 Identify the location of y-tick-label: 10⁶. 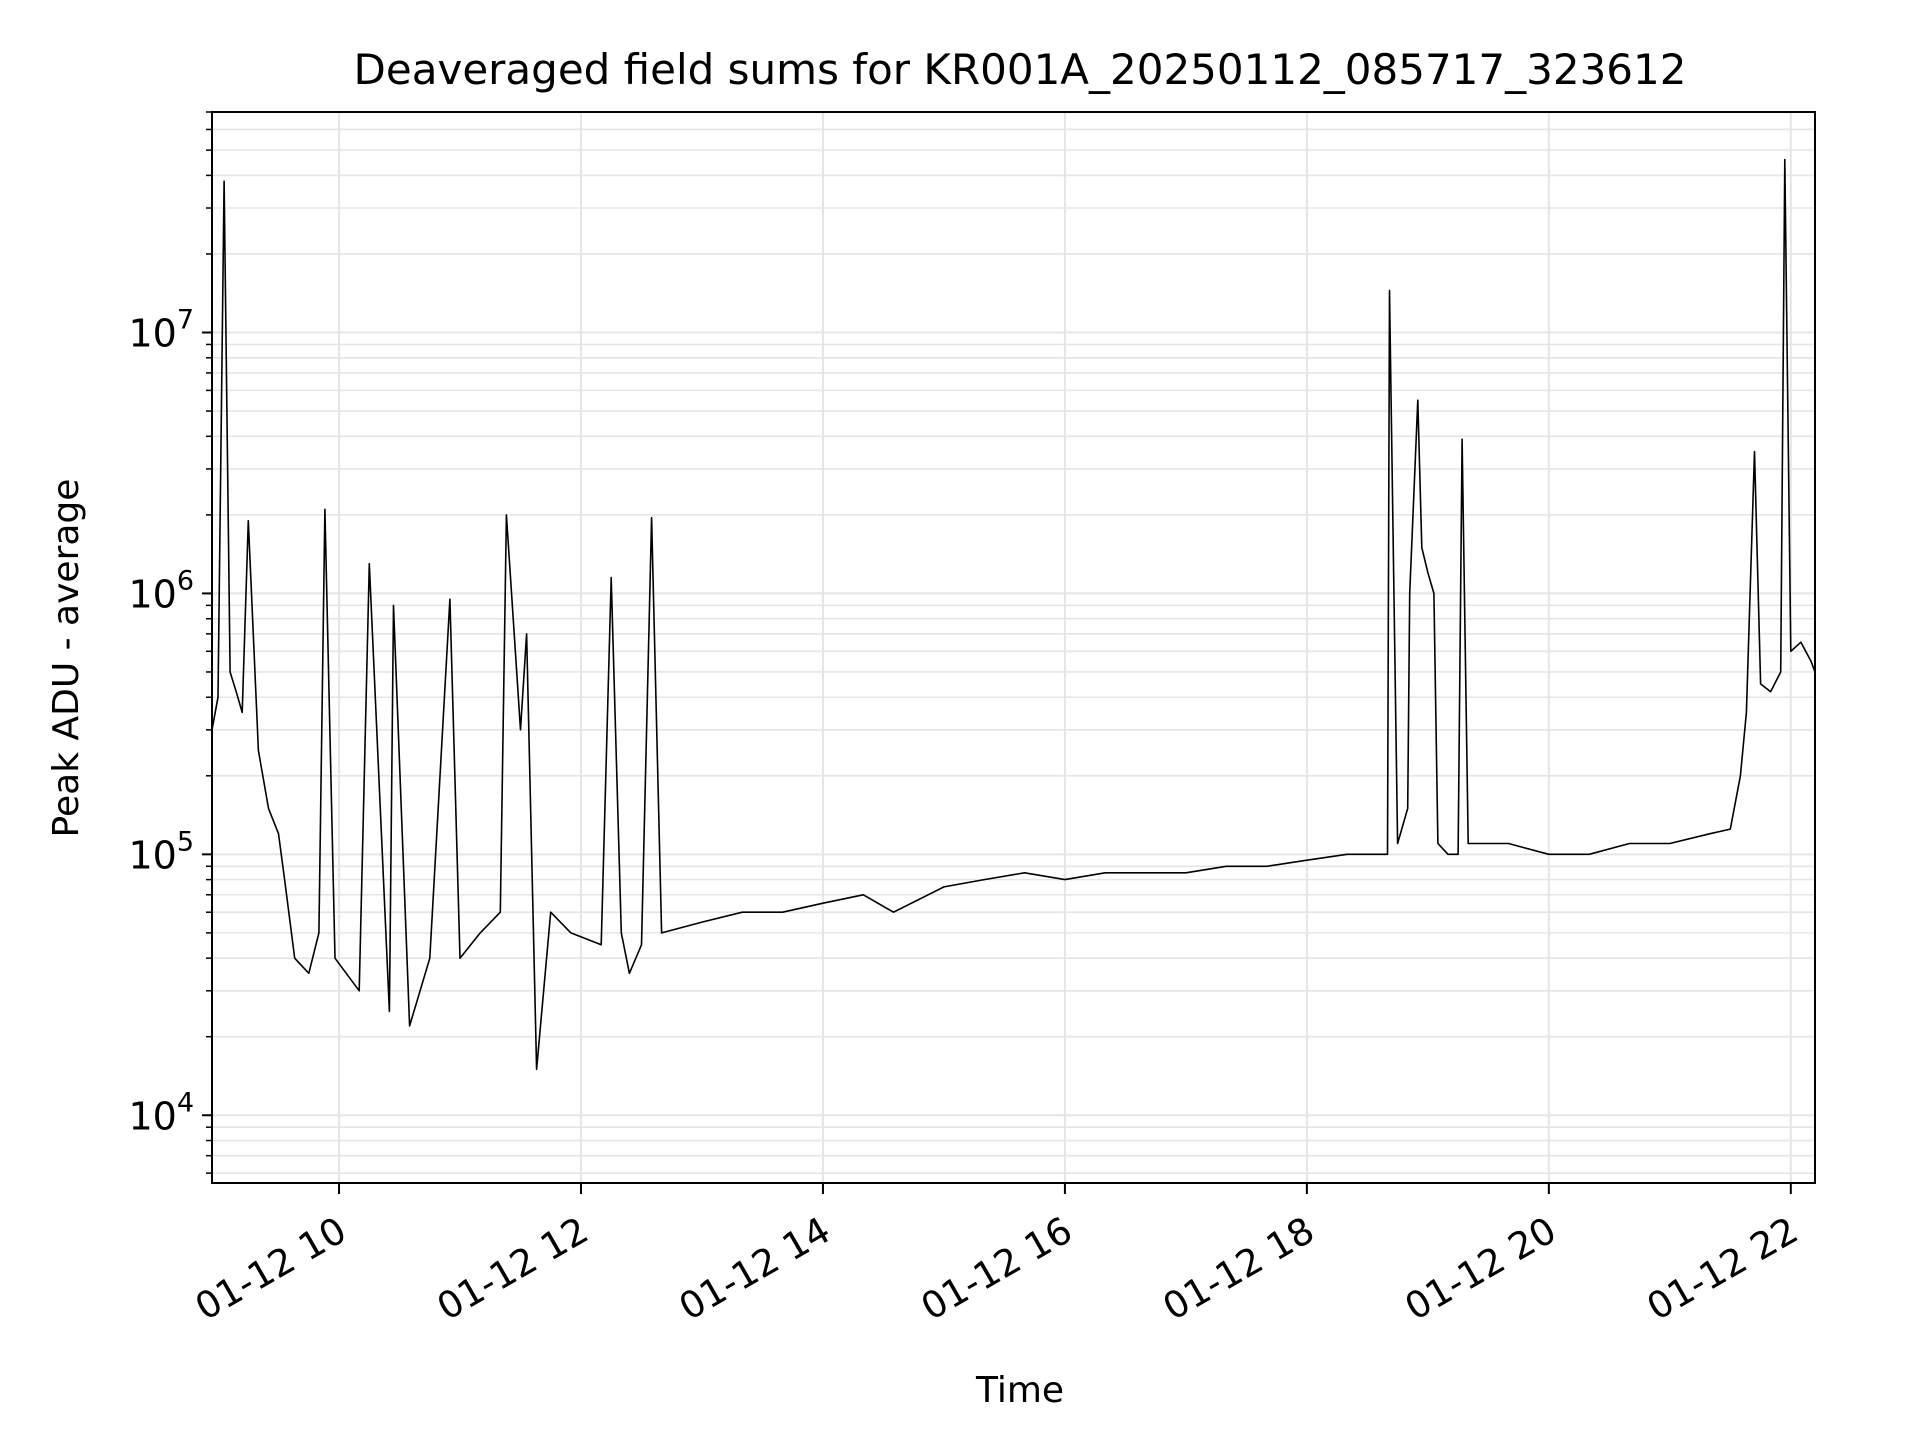
(161, 590).